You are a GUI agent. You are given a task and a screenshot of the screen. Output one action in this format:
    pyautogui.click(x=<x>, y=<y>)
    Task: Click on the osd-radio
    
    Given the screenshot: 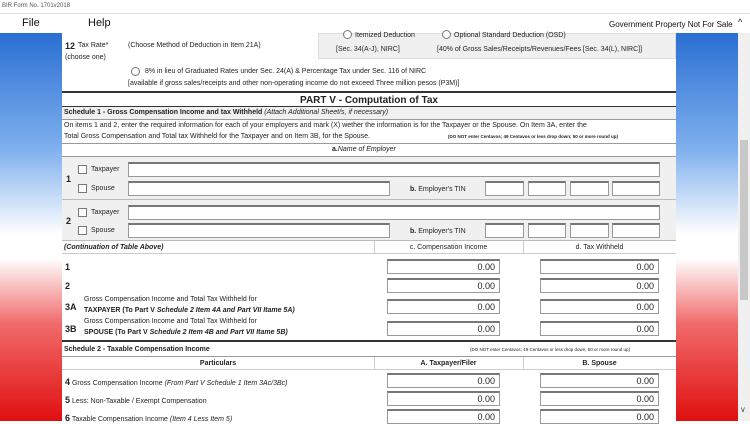 What is the action you would take?
    pyautogui.click(x=446, y=34)
    